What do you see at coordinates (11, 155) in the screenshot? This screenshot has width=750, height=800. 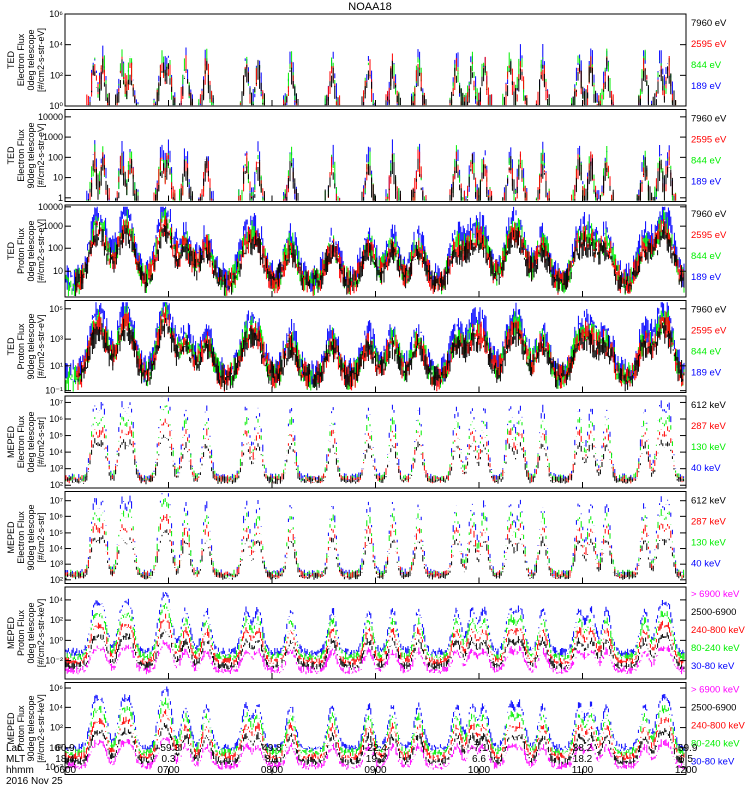 I see `panel-2-ylabel-line: TED` at bounding box center [11, 155].